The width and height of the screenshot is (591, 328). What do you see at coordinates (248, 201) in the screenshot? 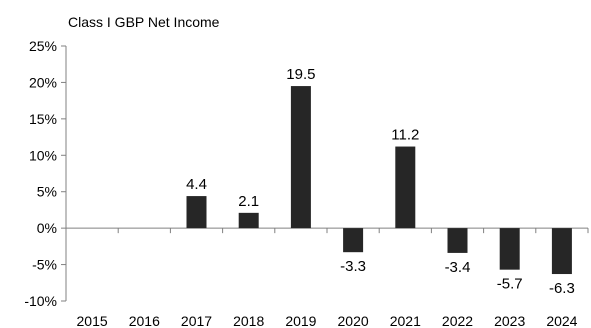
I see `data-label: 2.1` at bounding box center [248, 201].